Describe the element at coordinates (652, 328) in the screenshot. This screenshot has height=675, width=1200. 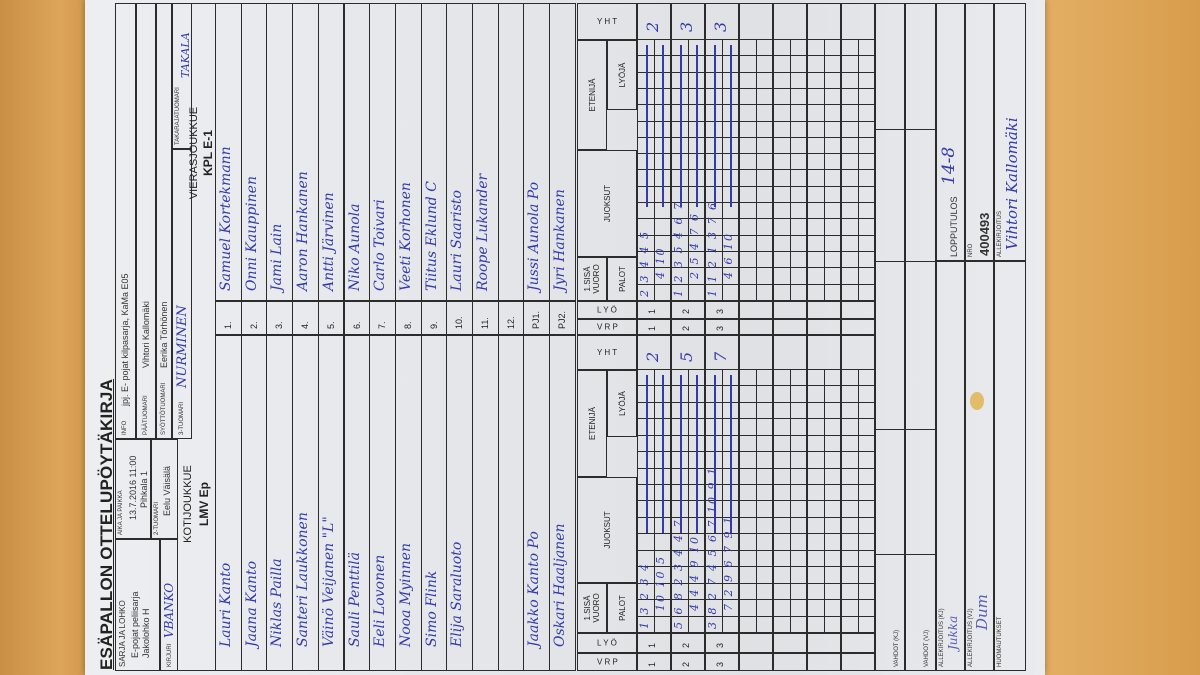
I see `away-inning-number: 1` at that location.